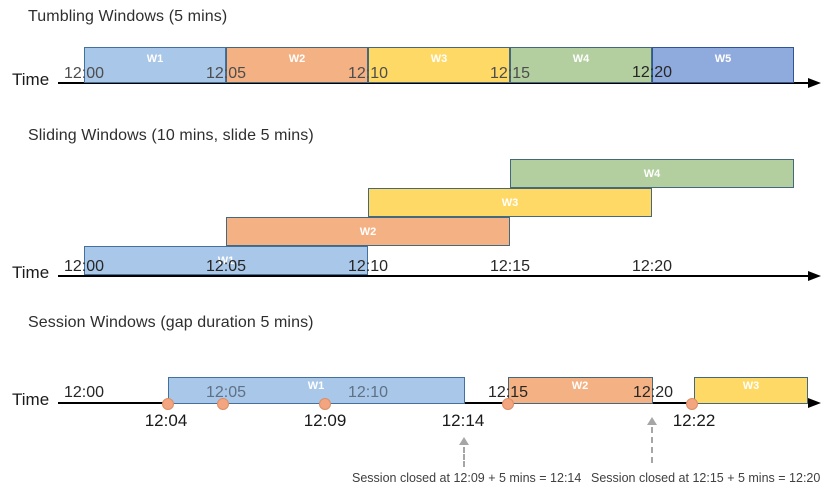  I want to click on session-window-w3, so click(751, 390).